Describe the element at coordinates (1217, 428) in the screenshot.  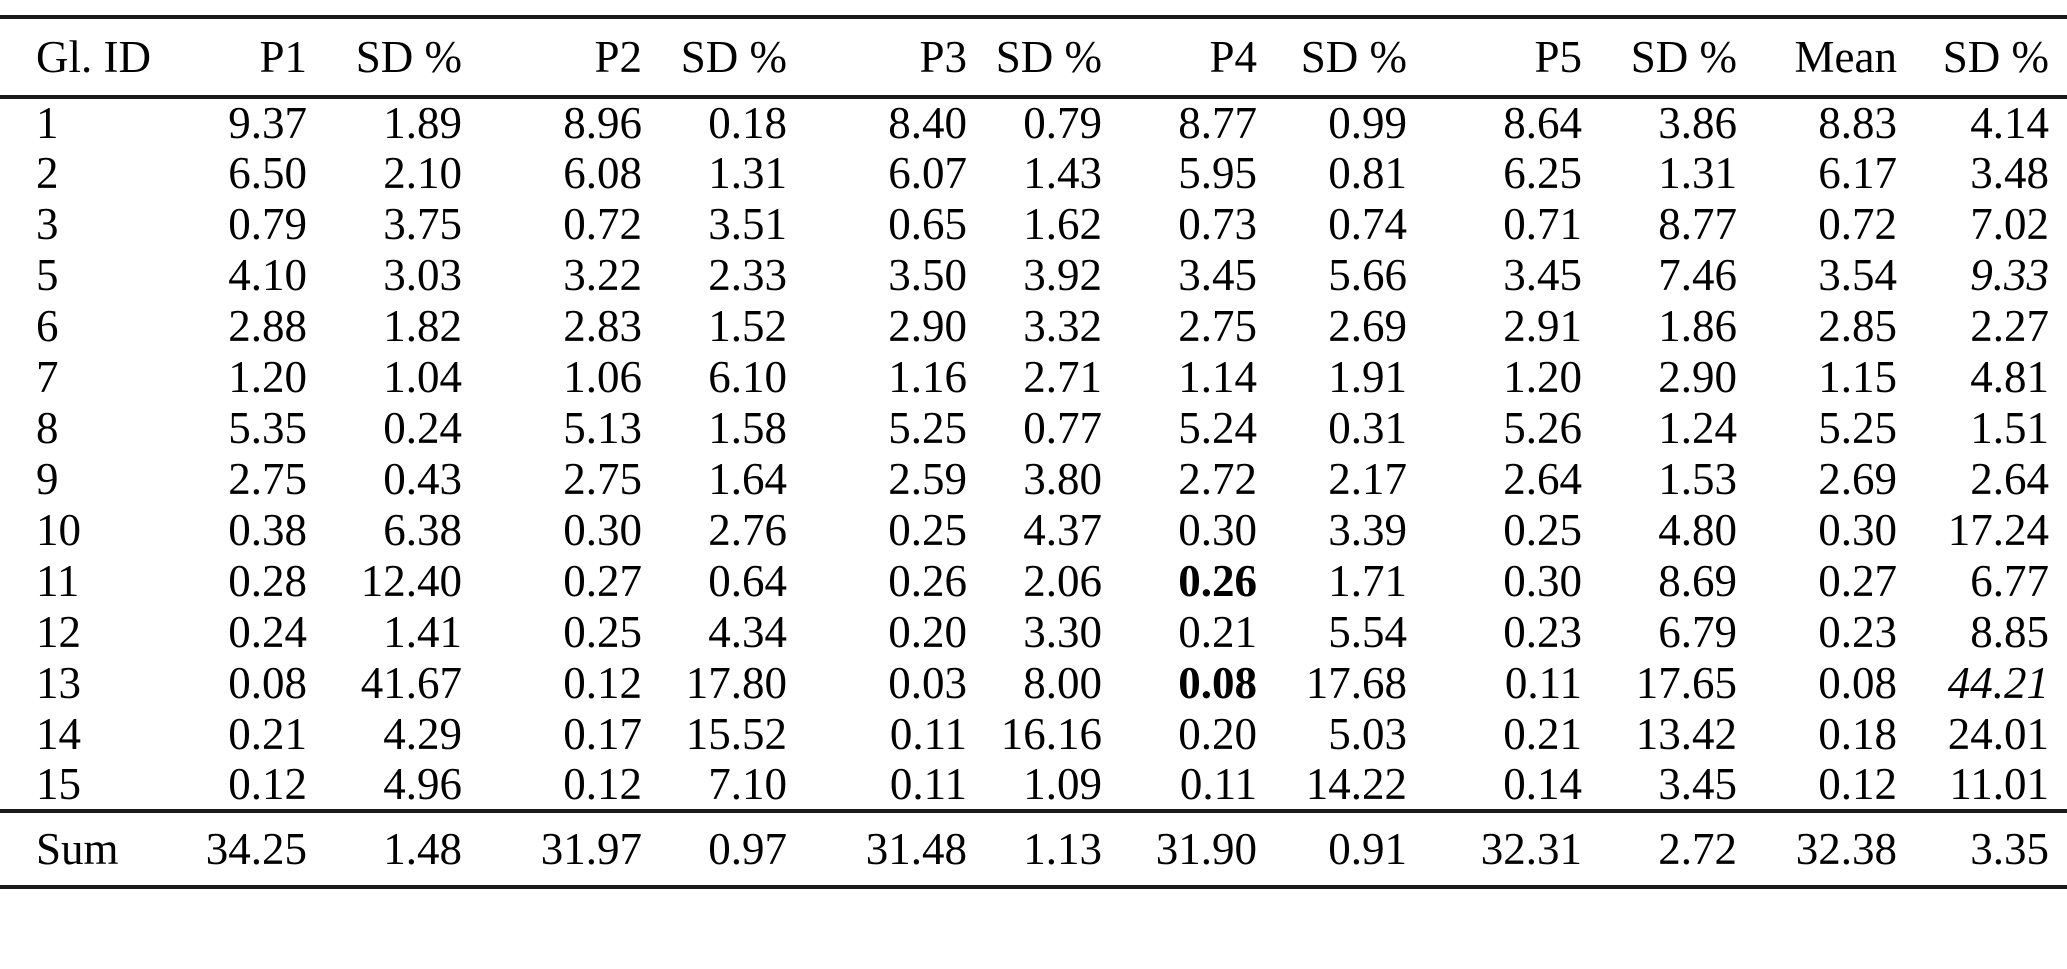
I see `table-cell: 5.24` at that location.